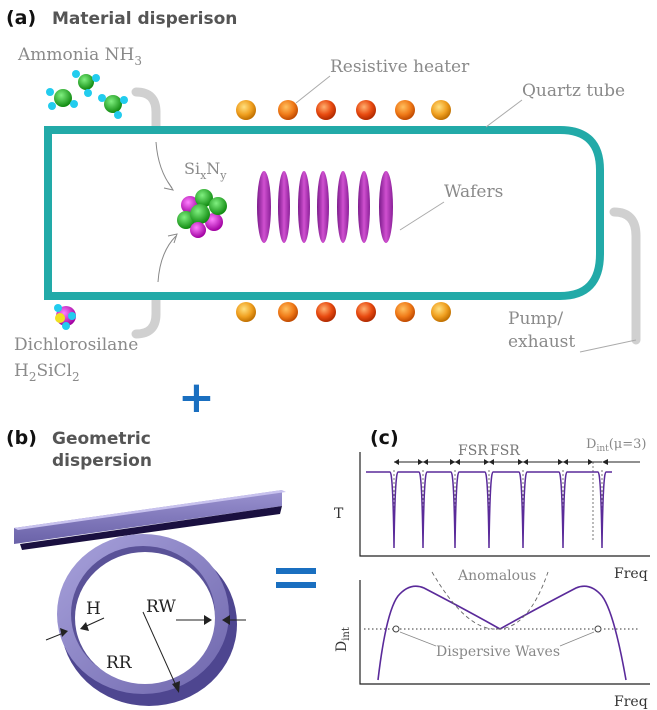 The width and height of the screenshot is (657, 710). What do you see at coordinates (296, 578) in the screenshot?
I see `equals-sign: =` at bounding box center [296, 578].